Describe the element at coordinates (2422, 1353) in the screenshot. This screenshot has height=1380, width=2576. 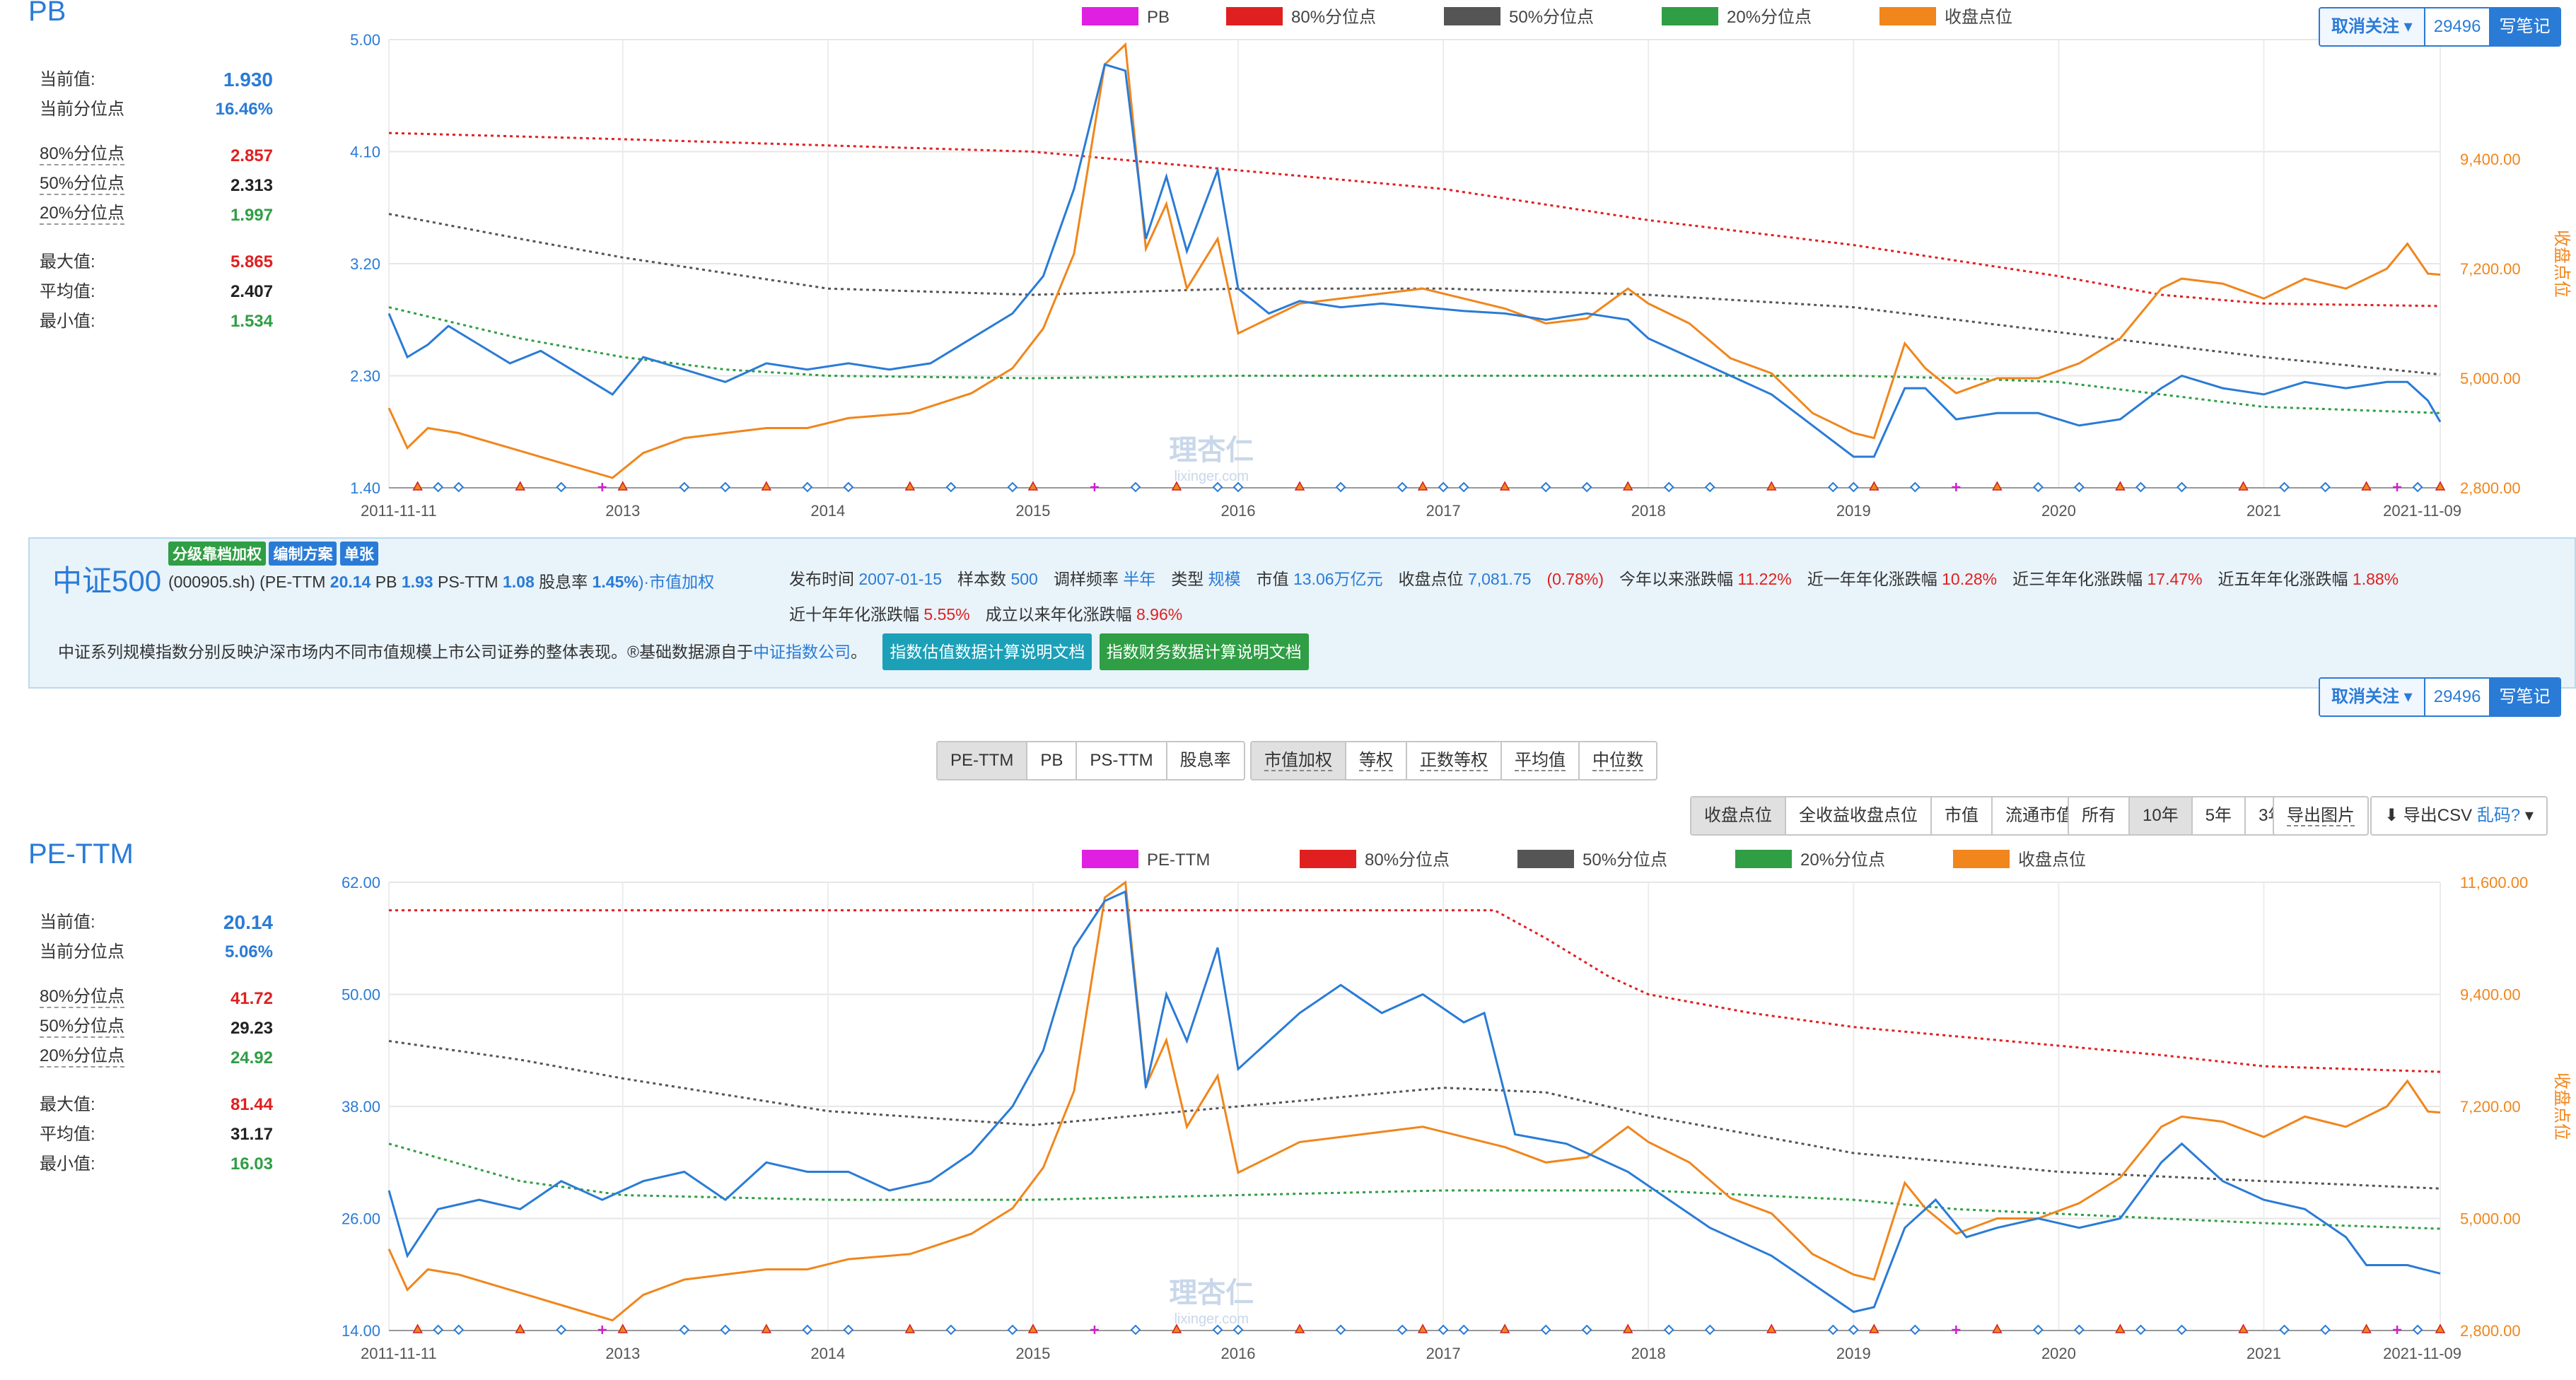
I see `x-tick-label: 2021-11-09` at that location.